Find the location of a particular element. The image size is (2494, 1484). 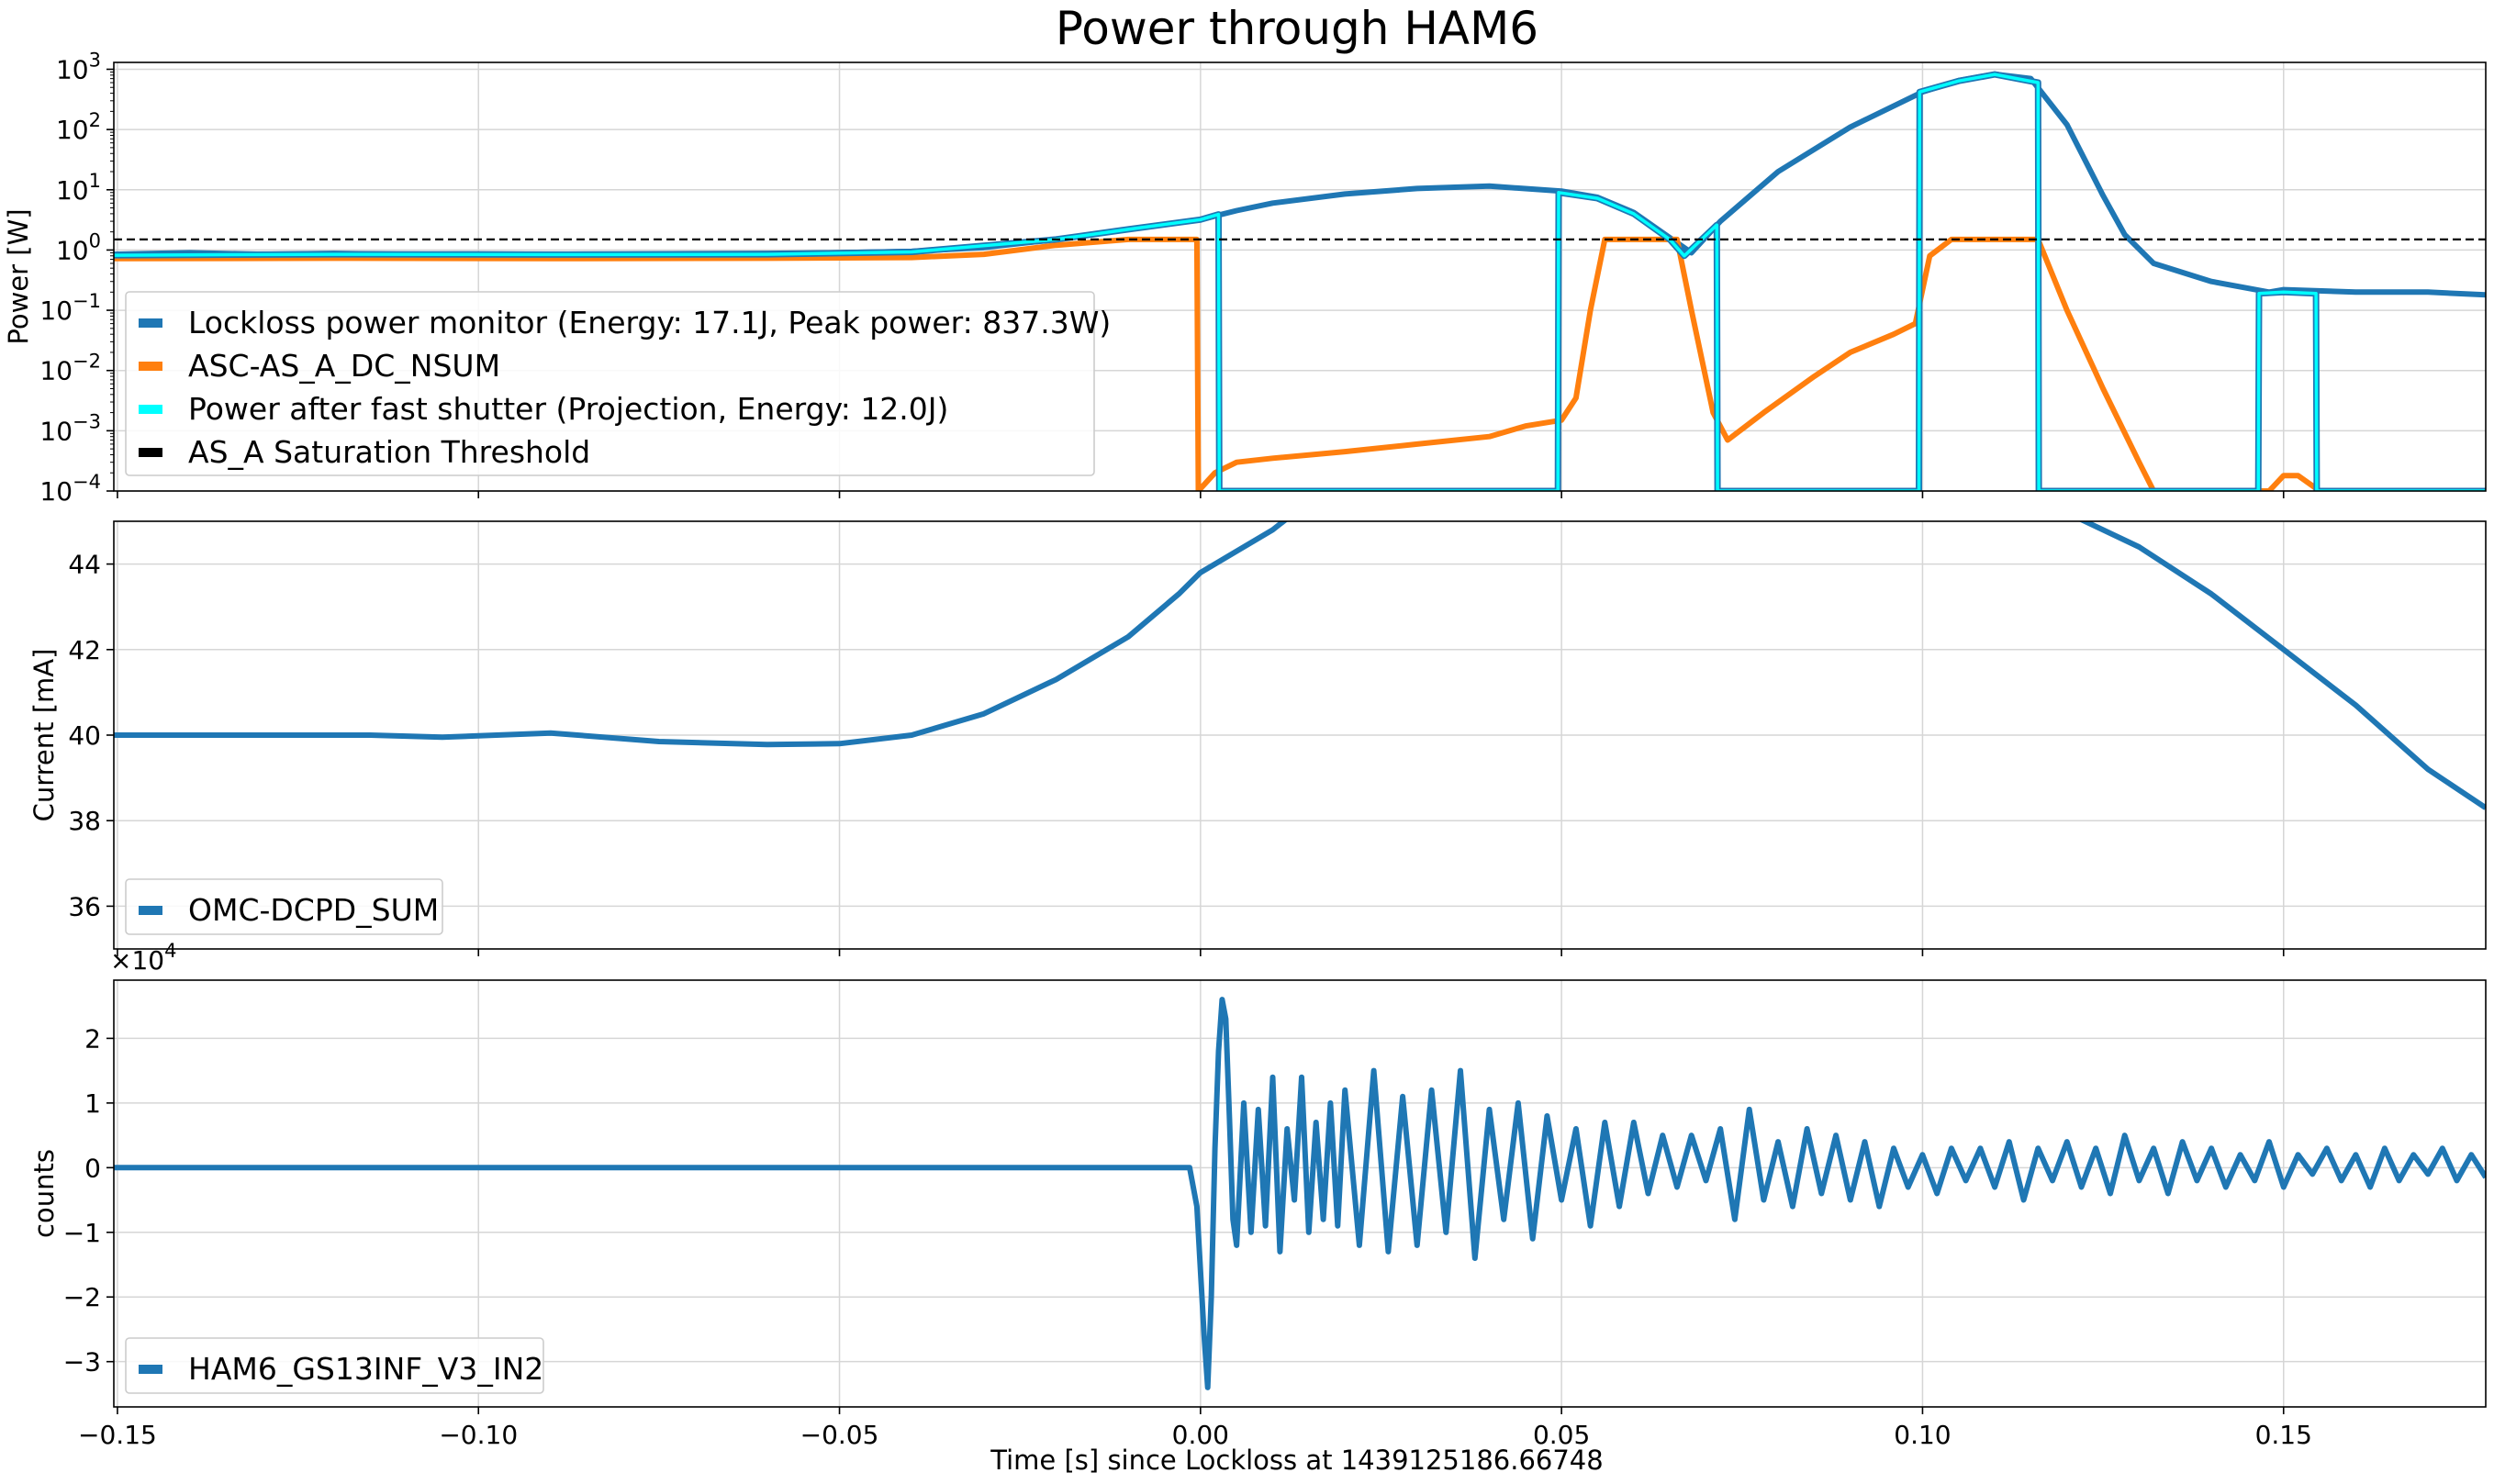

figure-title: Power through HAM6 is located at coordinates (1297, 28).